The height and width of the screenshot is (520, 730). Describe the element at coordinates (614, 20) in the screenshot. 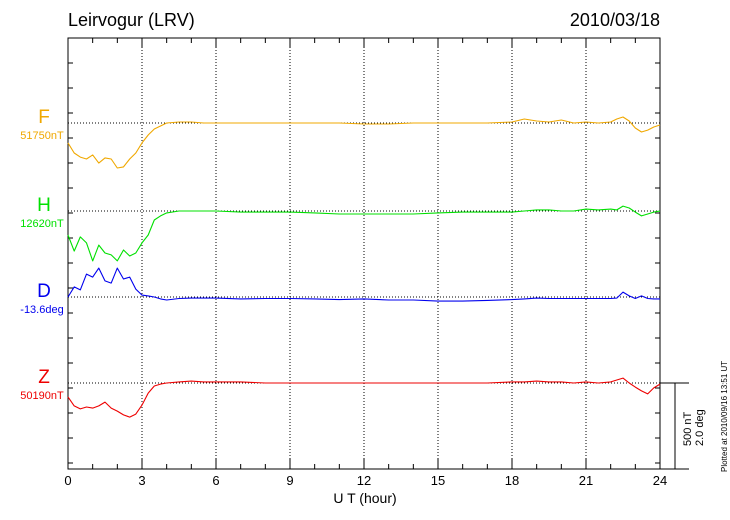

I see `plot-date: 2010/03/18` at that location.